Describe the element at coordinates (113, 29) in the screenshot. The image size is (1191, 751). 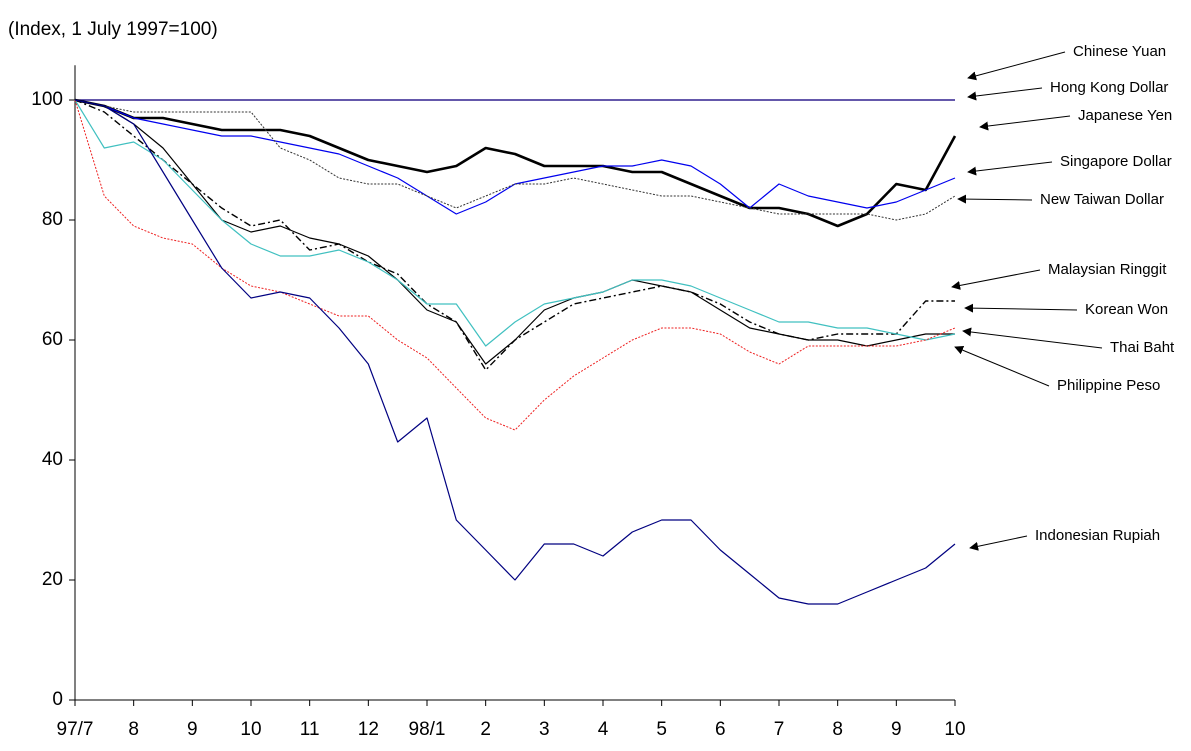
I see `y-axis-label: (Index, 1 July 1997=100)` at that location.